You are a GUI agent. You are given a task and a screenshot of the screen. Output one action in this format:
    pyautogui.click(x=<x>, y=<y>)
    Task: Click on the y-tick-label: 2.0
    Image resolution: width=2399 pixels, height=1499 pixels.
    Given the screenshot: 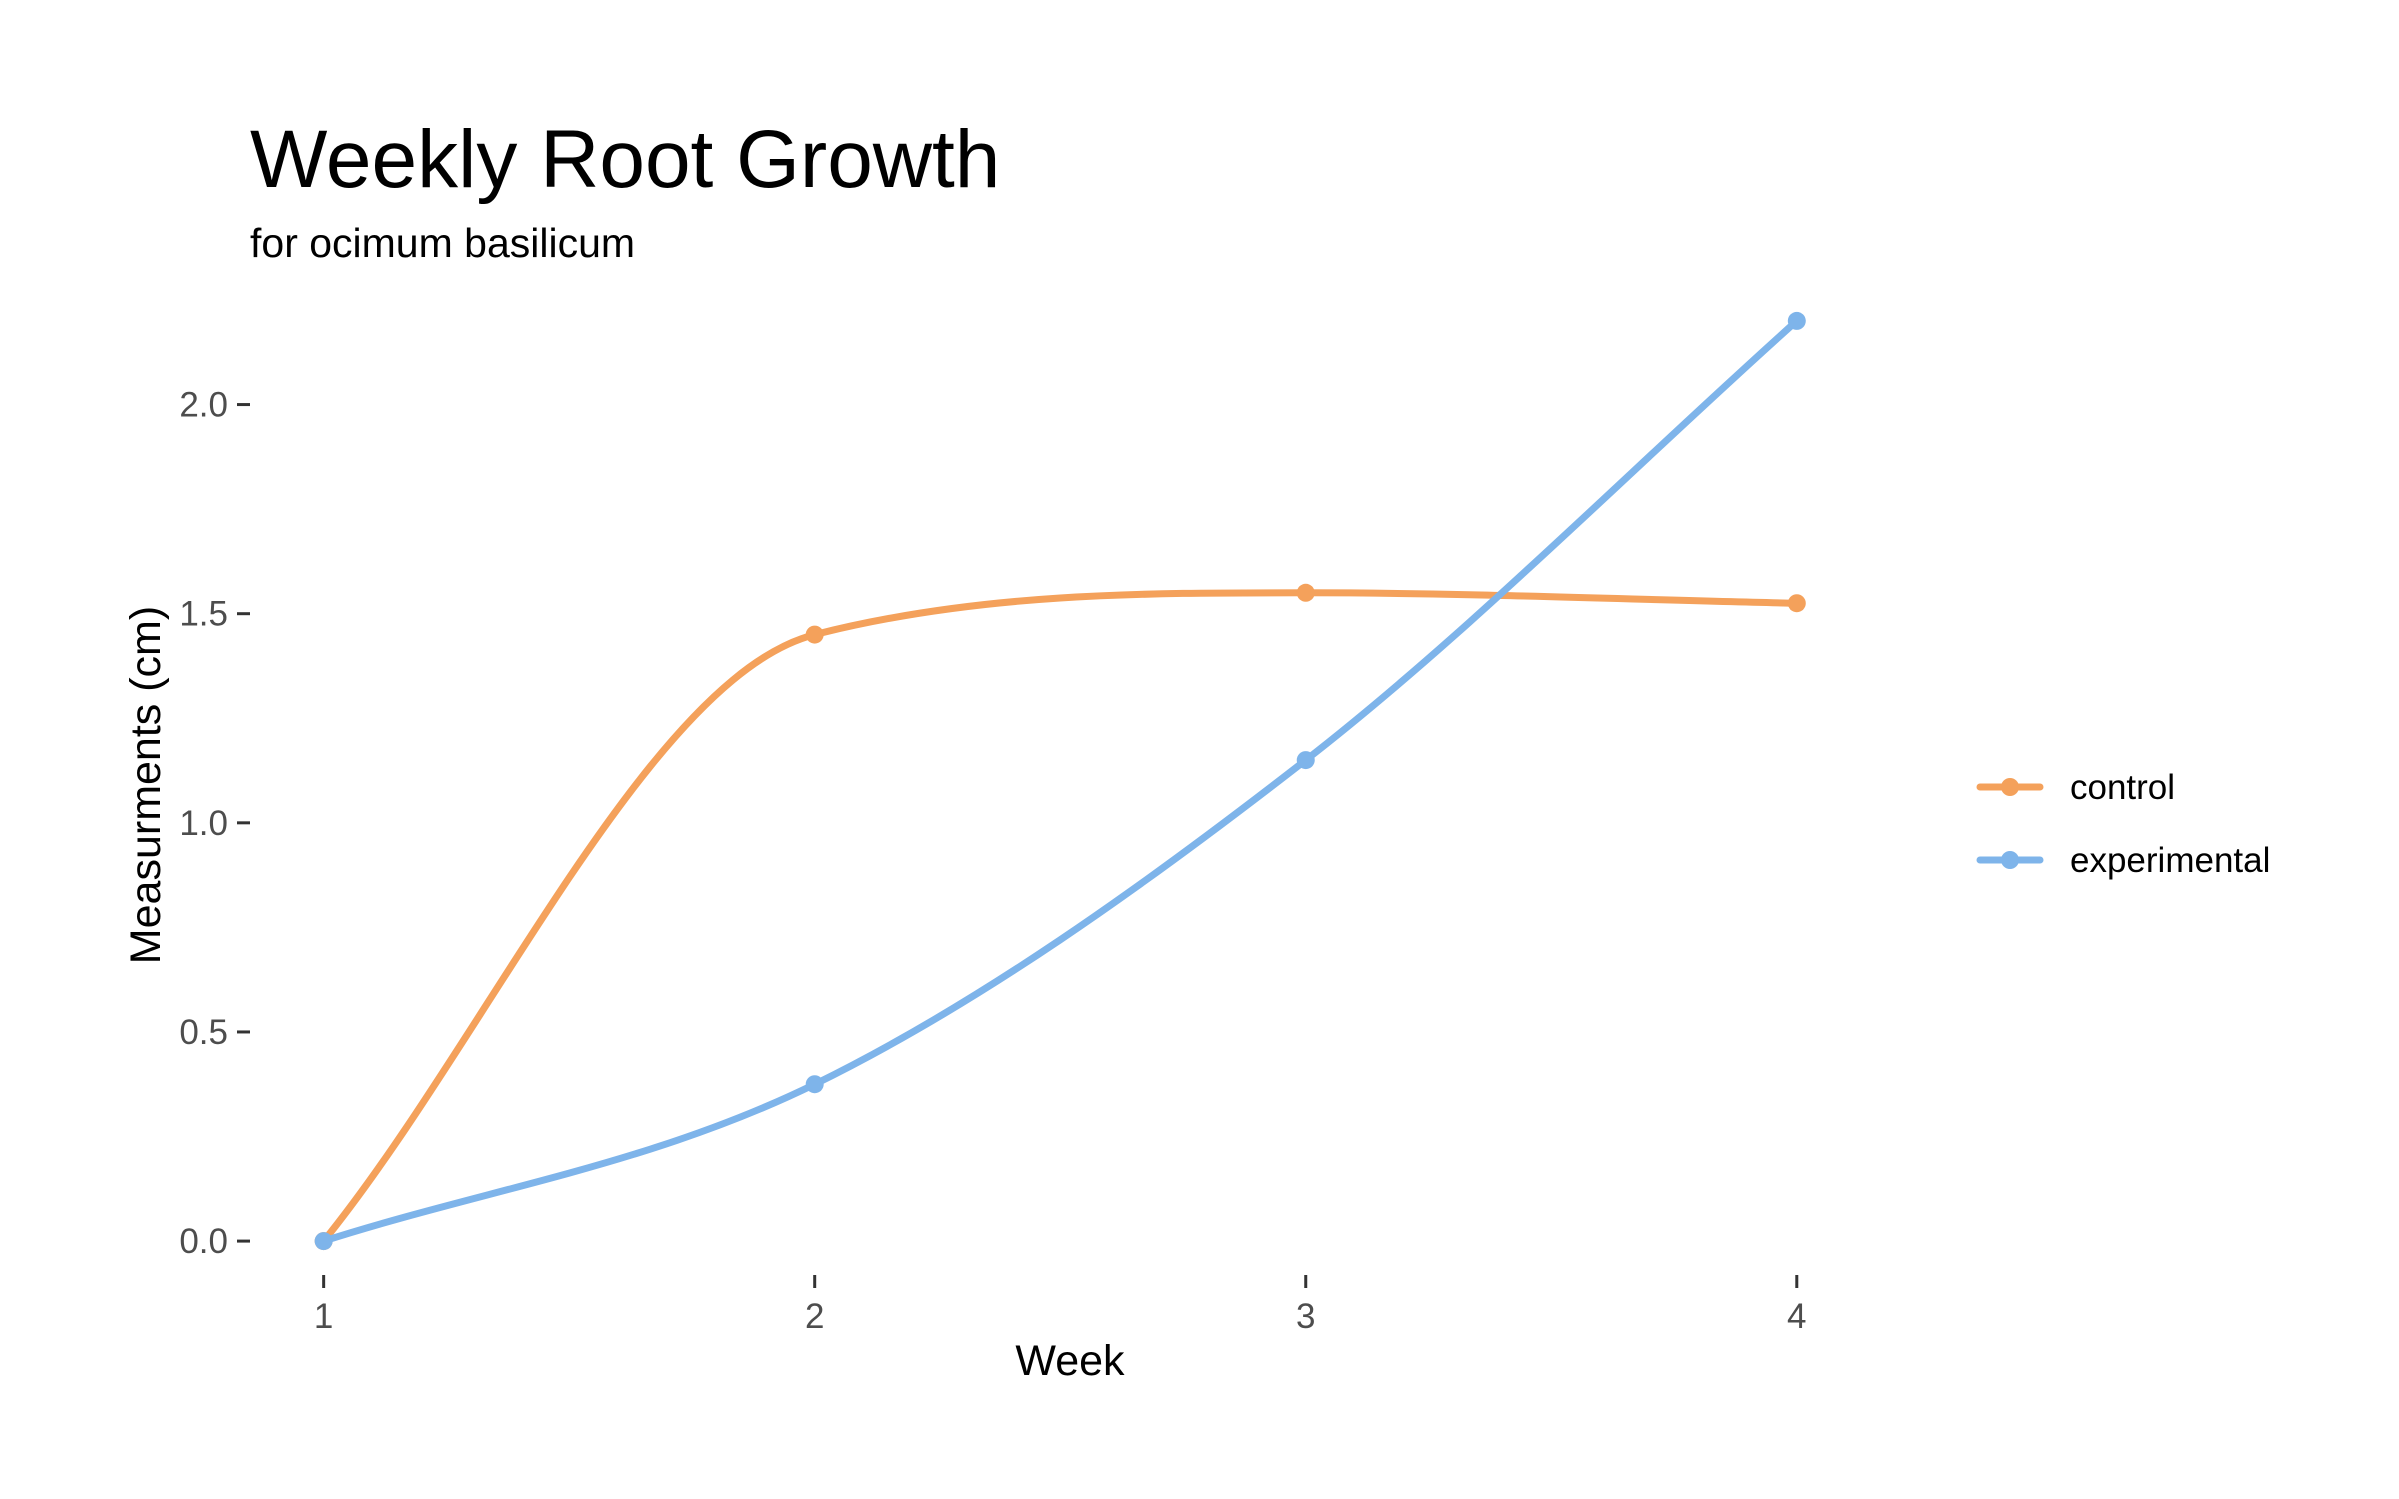 What is the action you would take?
    pyautogui.click(x=203, y=405)
    